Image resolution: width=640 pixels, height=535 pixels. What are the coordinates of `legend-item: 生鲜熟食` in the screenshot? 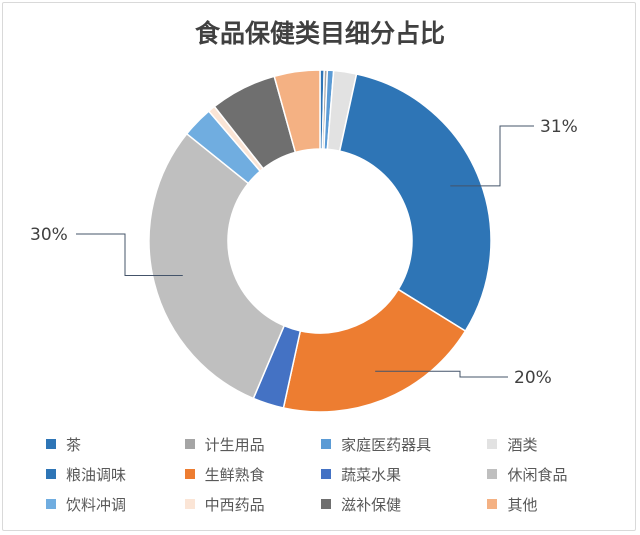 It's located at (253, 474).